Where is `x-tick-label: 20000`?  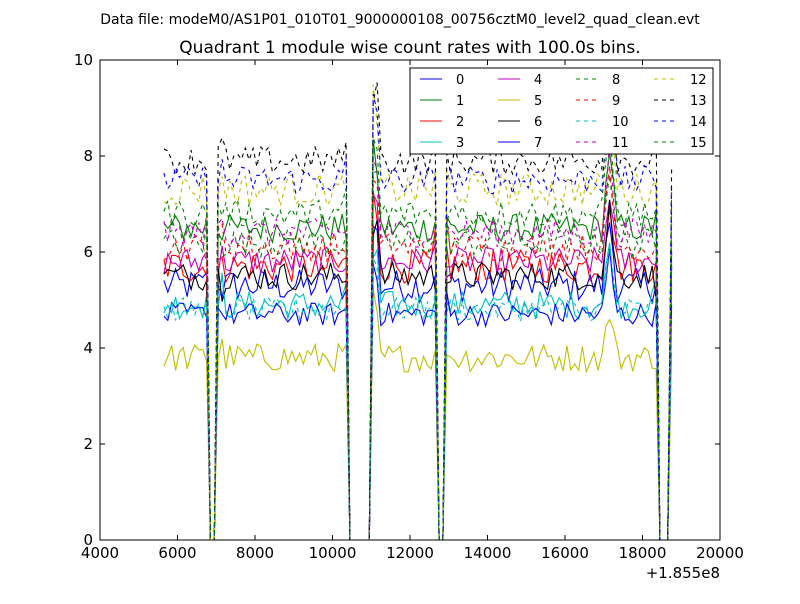
x-tick-label: 20000 is located at coordinates (720, 553).